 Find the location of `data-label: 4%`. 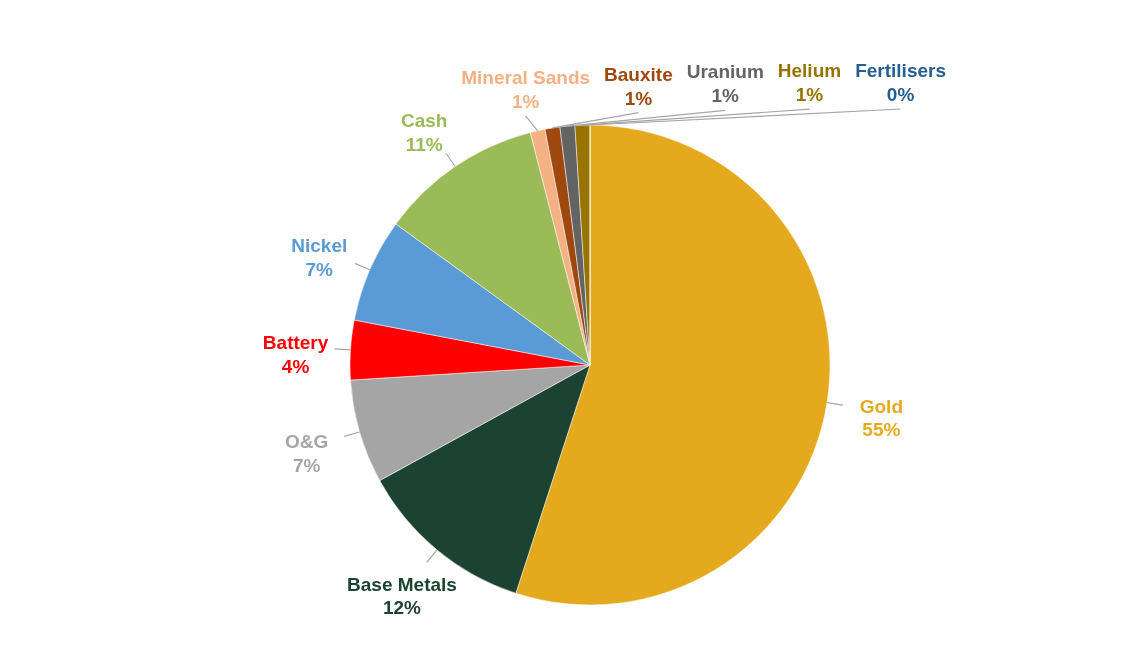

data-label: 4% is located at coordinates (295, 366).